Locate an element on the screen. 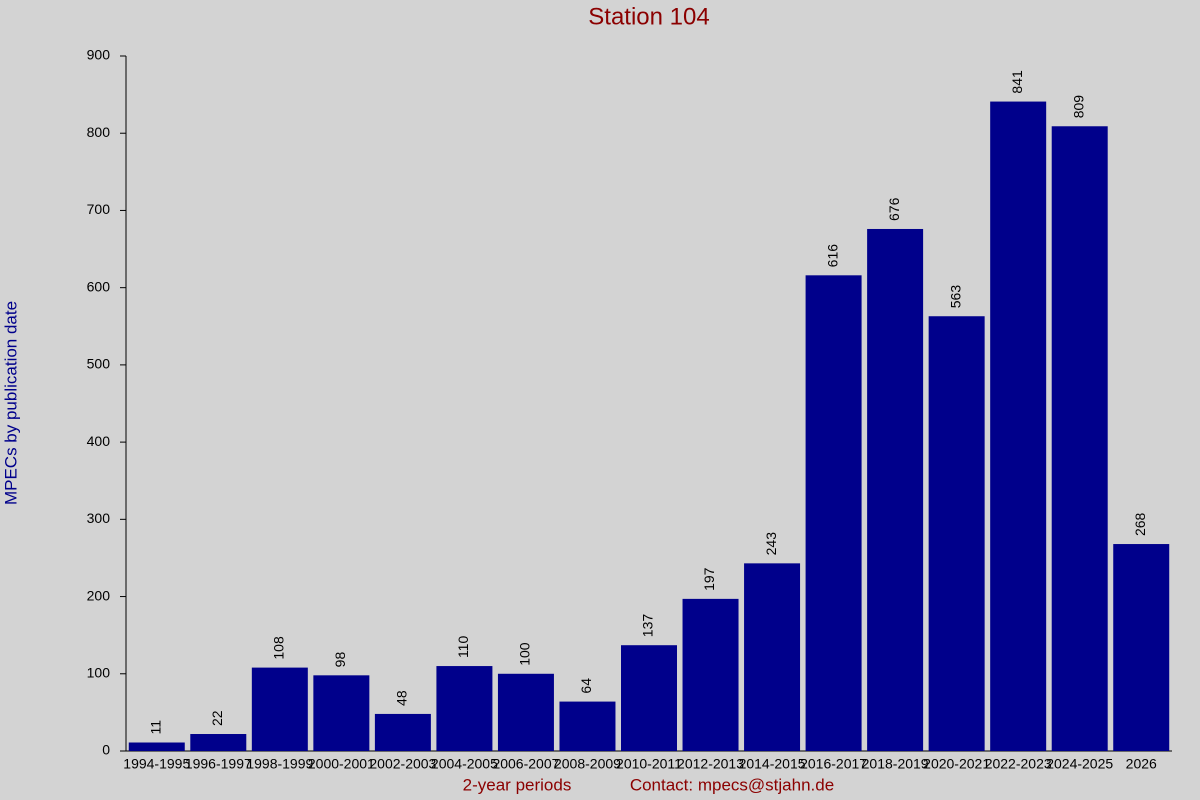  x-tick-label: 2016-2017 is located at coordinates (833, 764).